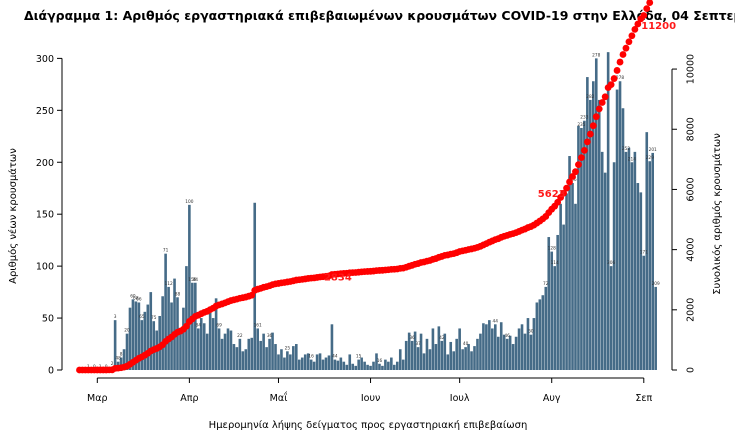 The width and height of the screenshot is (735, 441). I want to click on left-tick-label: 100, so click(45, 267).